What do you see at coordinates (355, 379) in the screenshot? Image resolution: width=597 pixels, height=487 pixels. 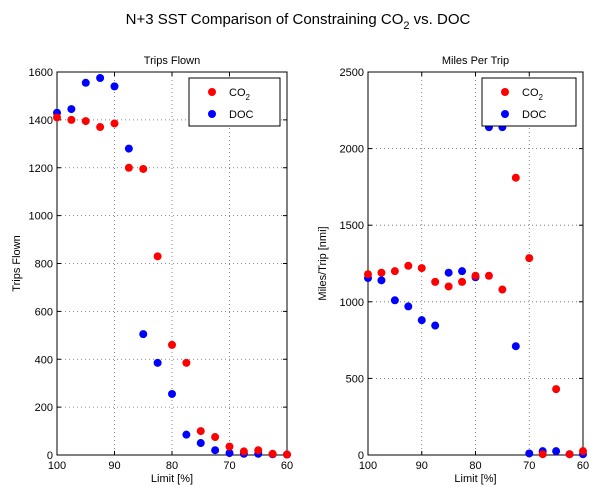 I see `y-tick-label: 500` at bounding box center [355, 379].